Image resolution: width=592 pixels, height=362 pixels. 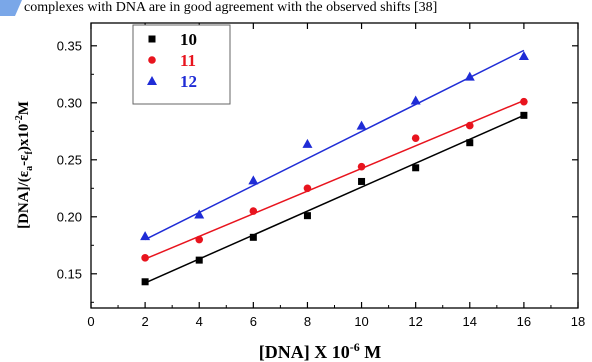 What do you see at coordinates (24, 165) in the screenshot?
I see `y-axis-title: [DNA]/(εa-εf)x10-2M` at bounding box center [24, 165].